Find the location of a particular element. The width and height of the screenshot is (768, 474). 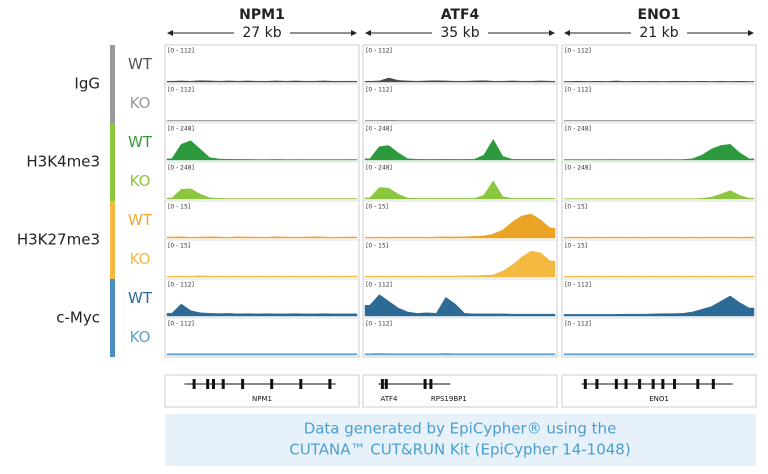

gene-name: ENO1 is located at coordinates (659, 15).